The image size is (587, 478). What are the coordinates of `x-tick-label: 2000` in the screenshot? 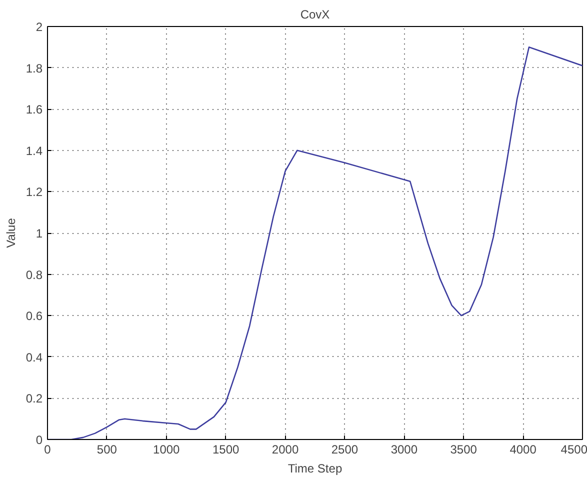 It's located at (285, 449).